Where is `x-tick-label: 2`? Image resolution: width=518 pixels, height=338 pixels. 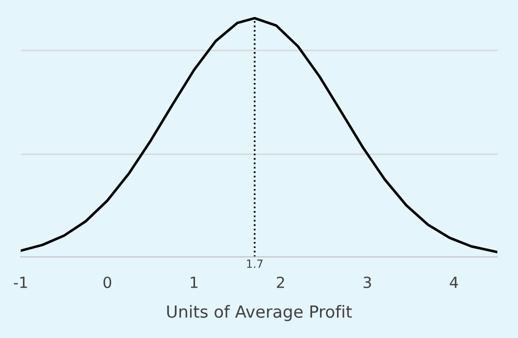
x-tick-label: 2 is located at coordinates (280, 282).